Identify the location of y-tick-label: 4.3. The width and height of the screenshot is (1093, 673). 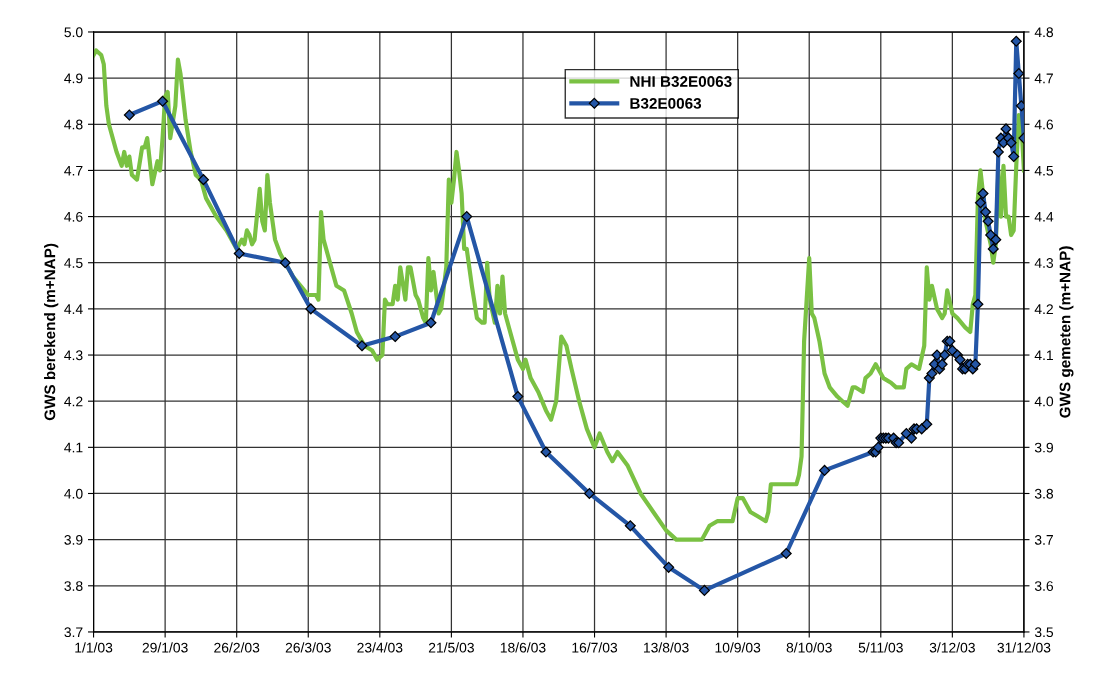
(73, 355).